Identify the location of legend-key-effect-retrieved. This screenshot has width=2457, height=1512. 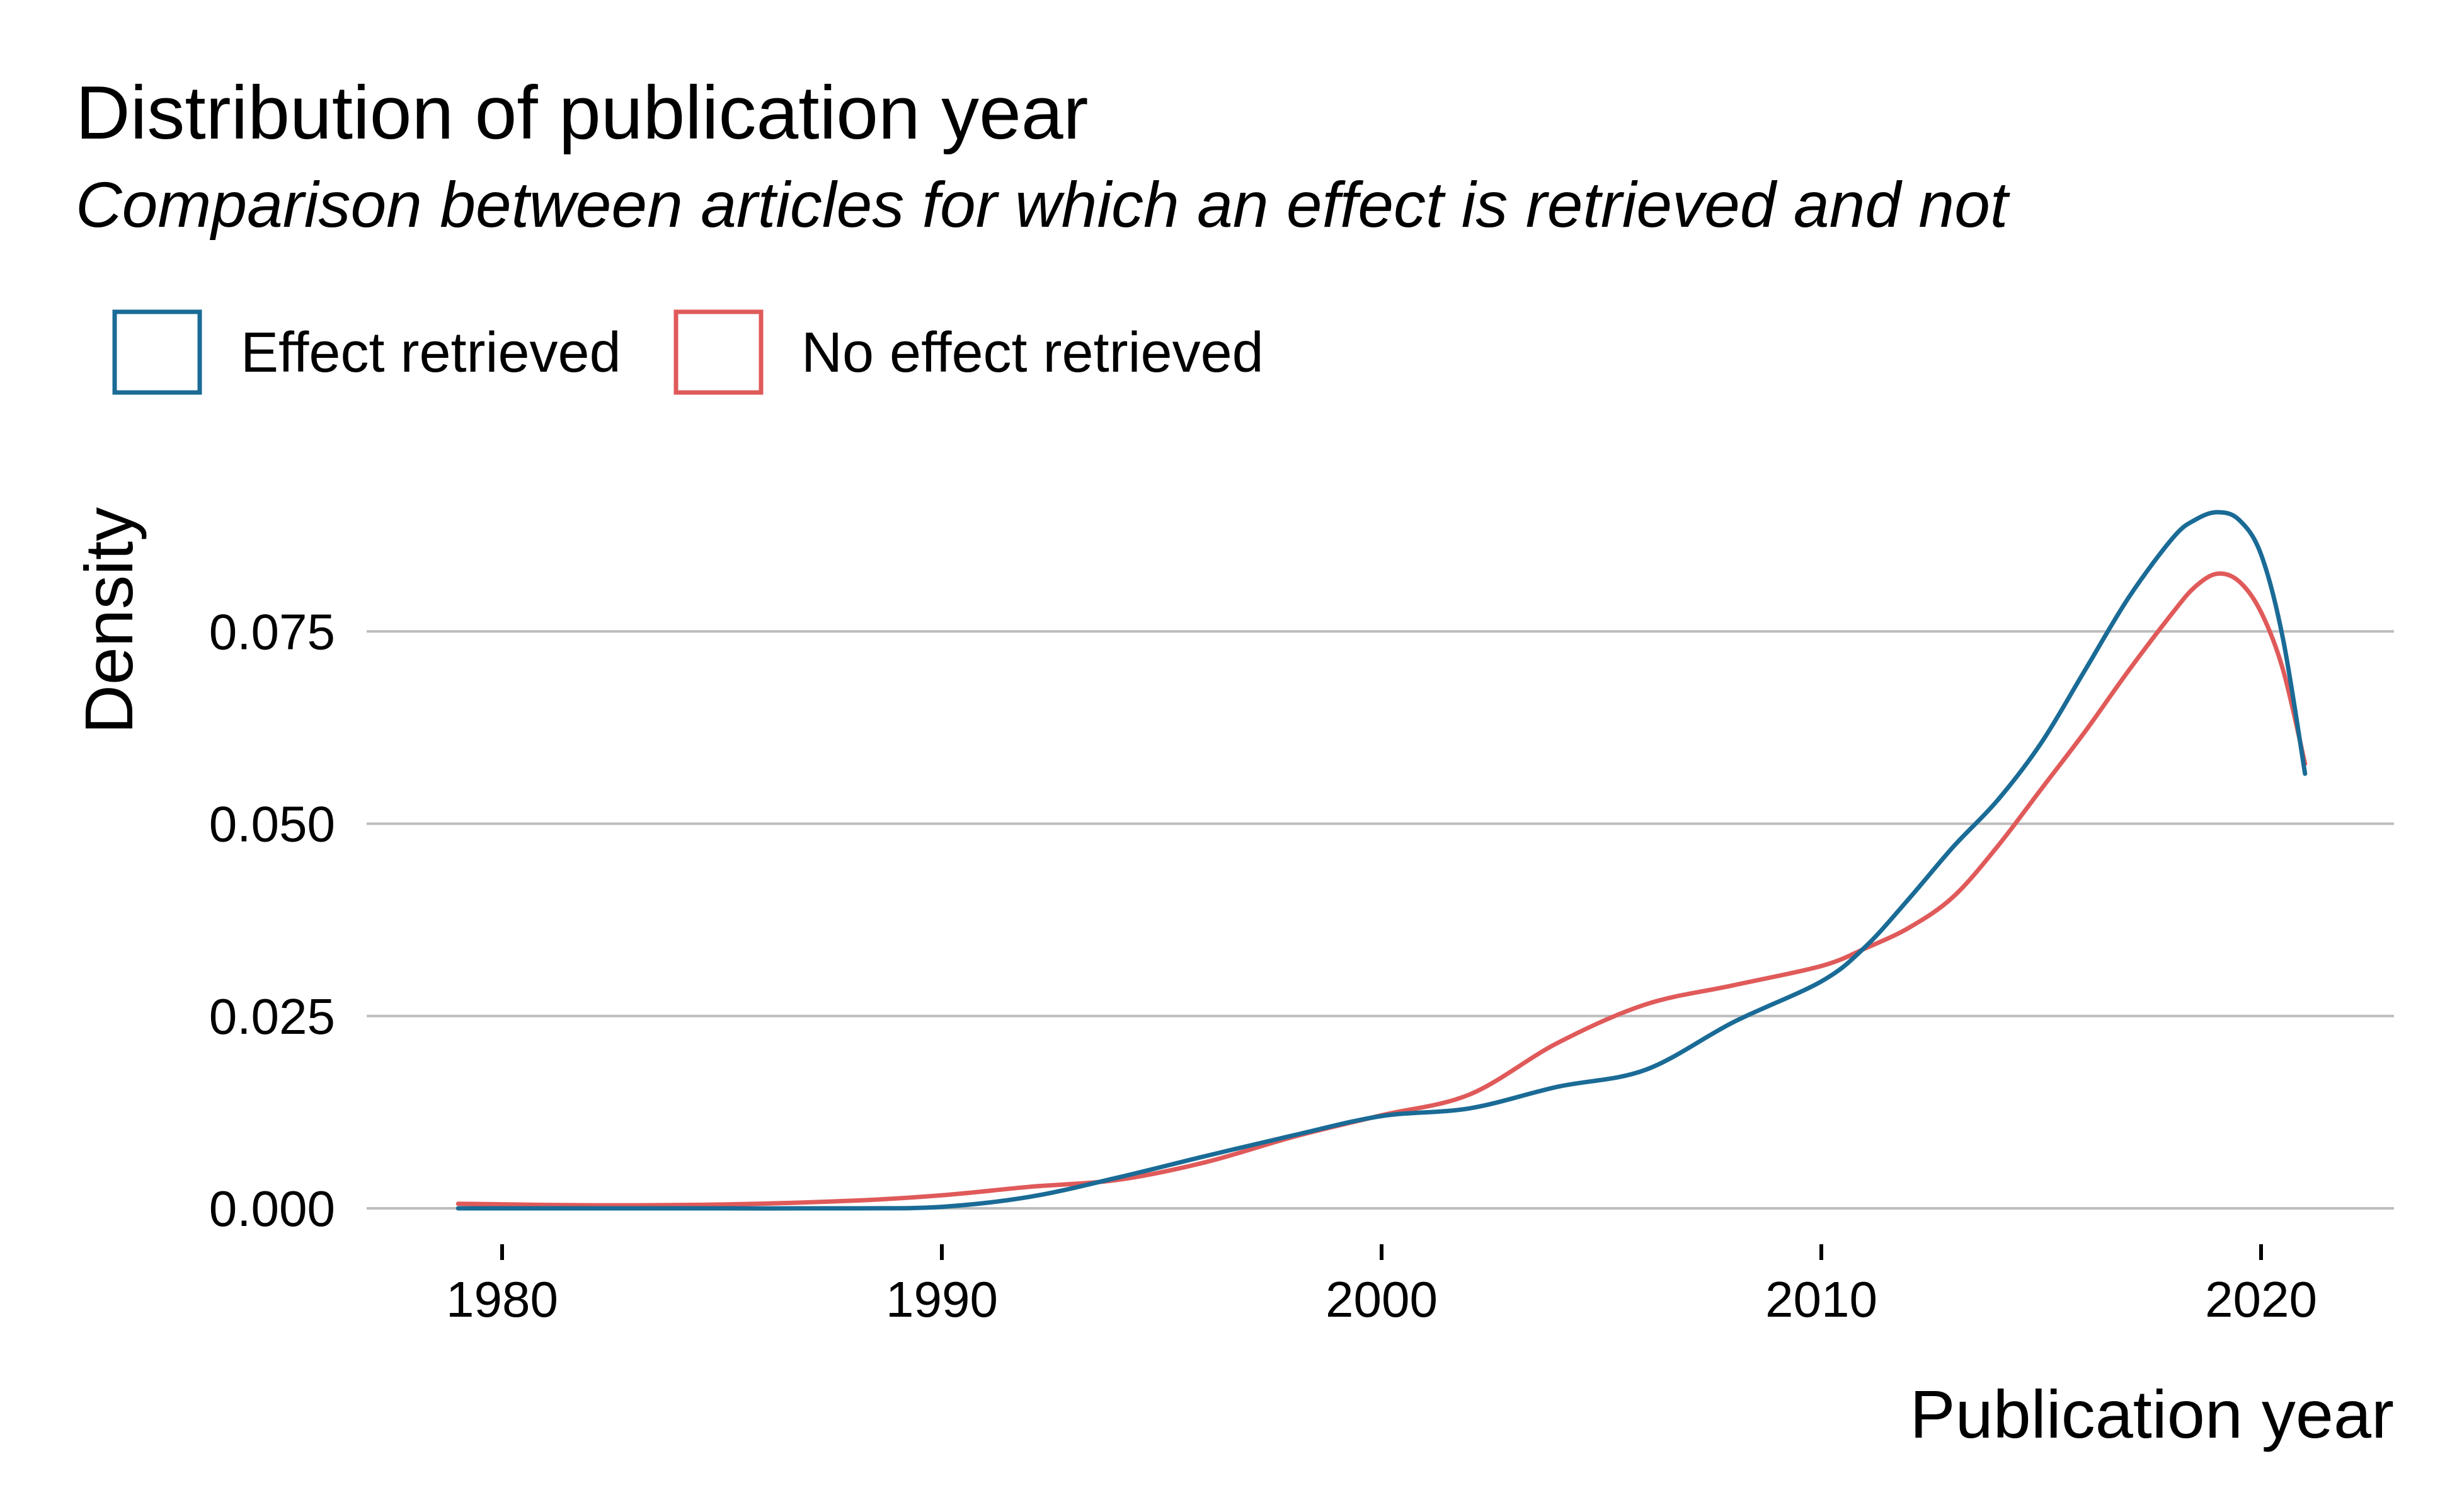
(157, 352).